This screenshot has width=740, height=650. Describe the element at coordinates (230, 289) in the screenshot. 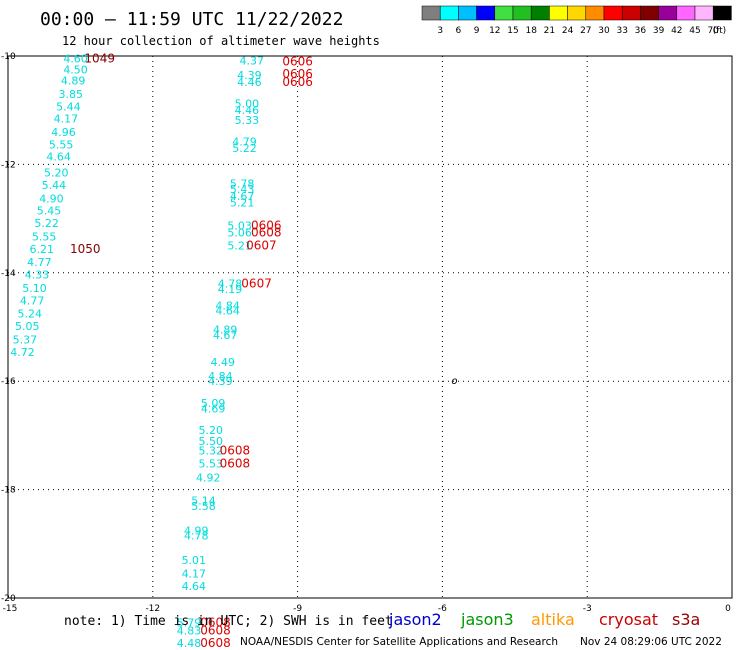

I see `wave-height-label: 4.19` at that location.